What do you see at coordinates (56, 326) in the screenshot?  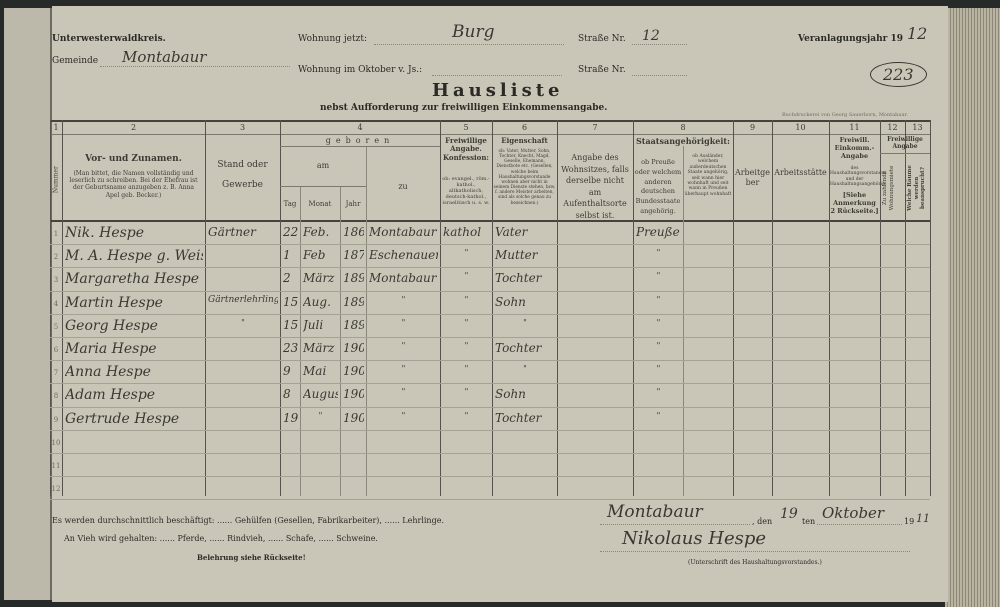 I see `row-number: 5` at bounding box center [56, 326].